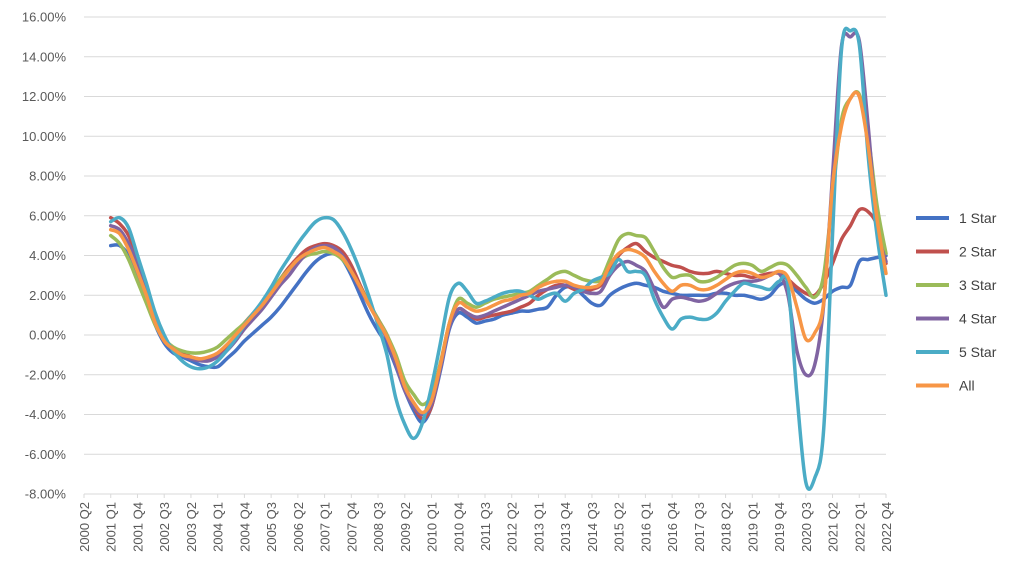 This screenshot has width=1024, height=576. I want to click on y-tick-label: 0.00%, so click(47, 335).